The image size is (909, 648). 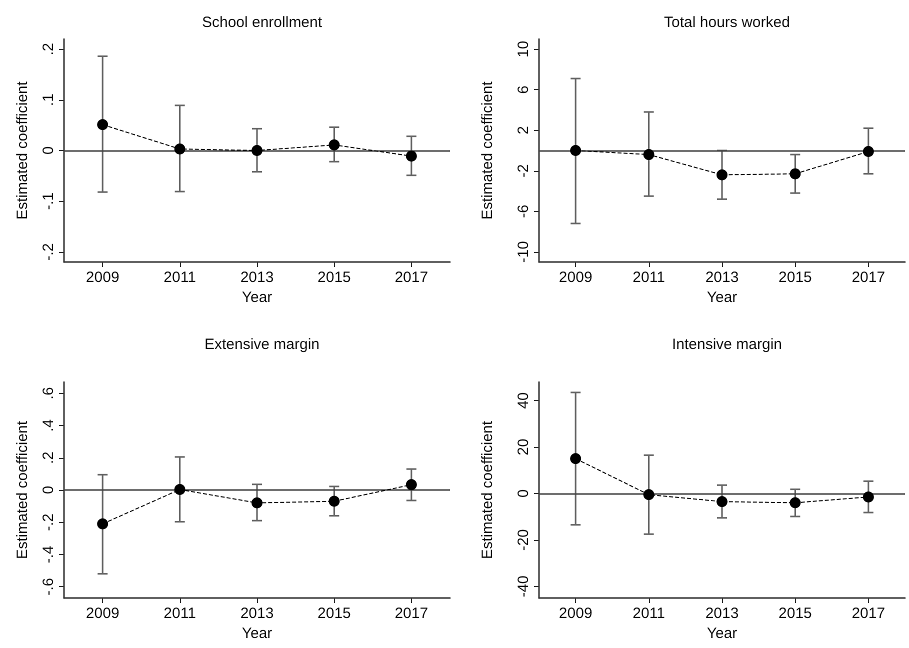 What do you see at coordinates (727, 344) in the screenshot?
I see `chart-title: Intensive margin` at bounding box center [727, 344].